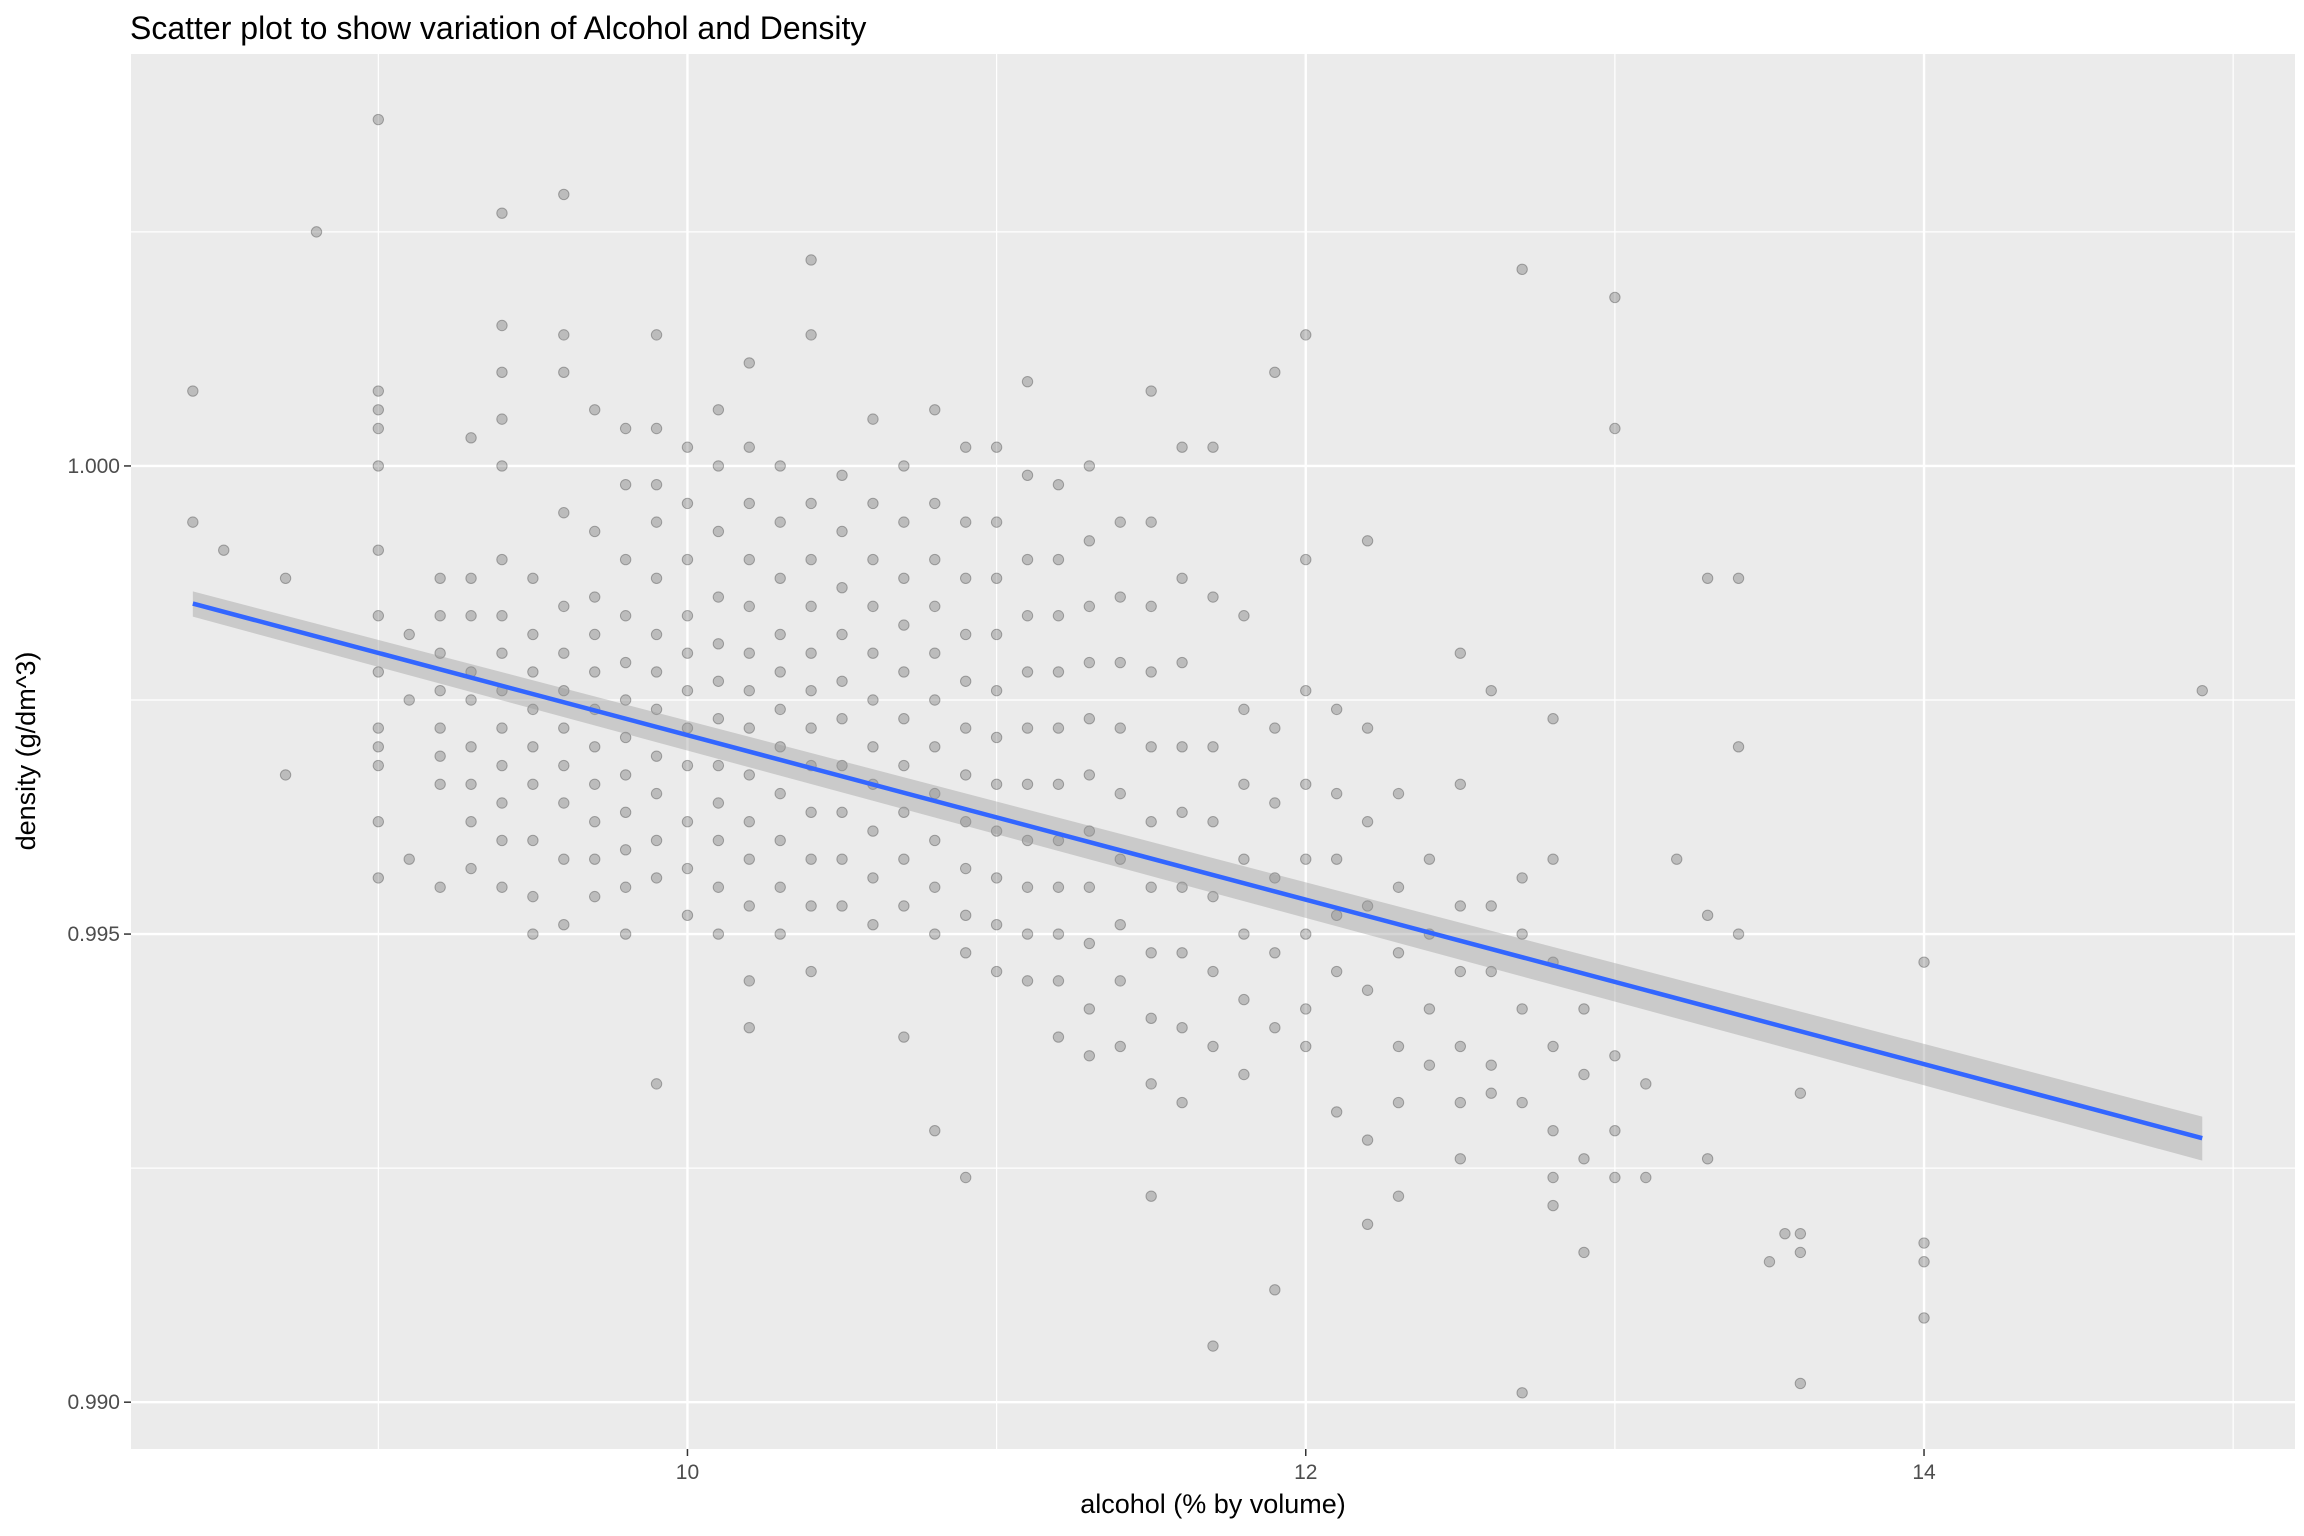  What do you see at coordinates (26, 751) in the screenshot?
I see `y-axis-title: density (g/dm^3)` at bounding box center [26, 751].